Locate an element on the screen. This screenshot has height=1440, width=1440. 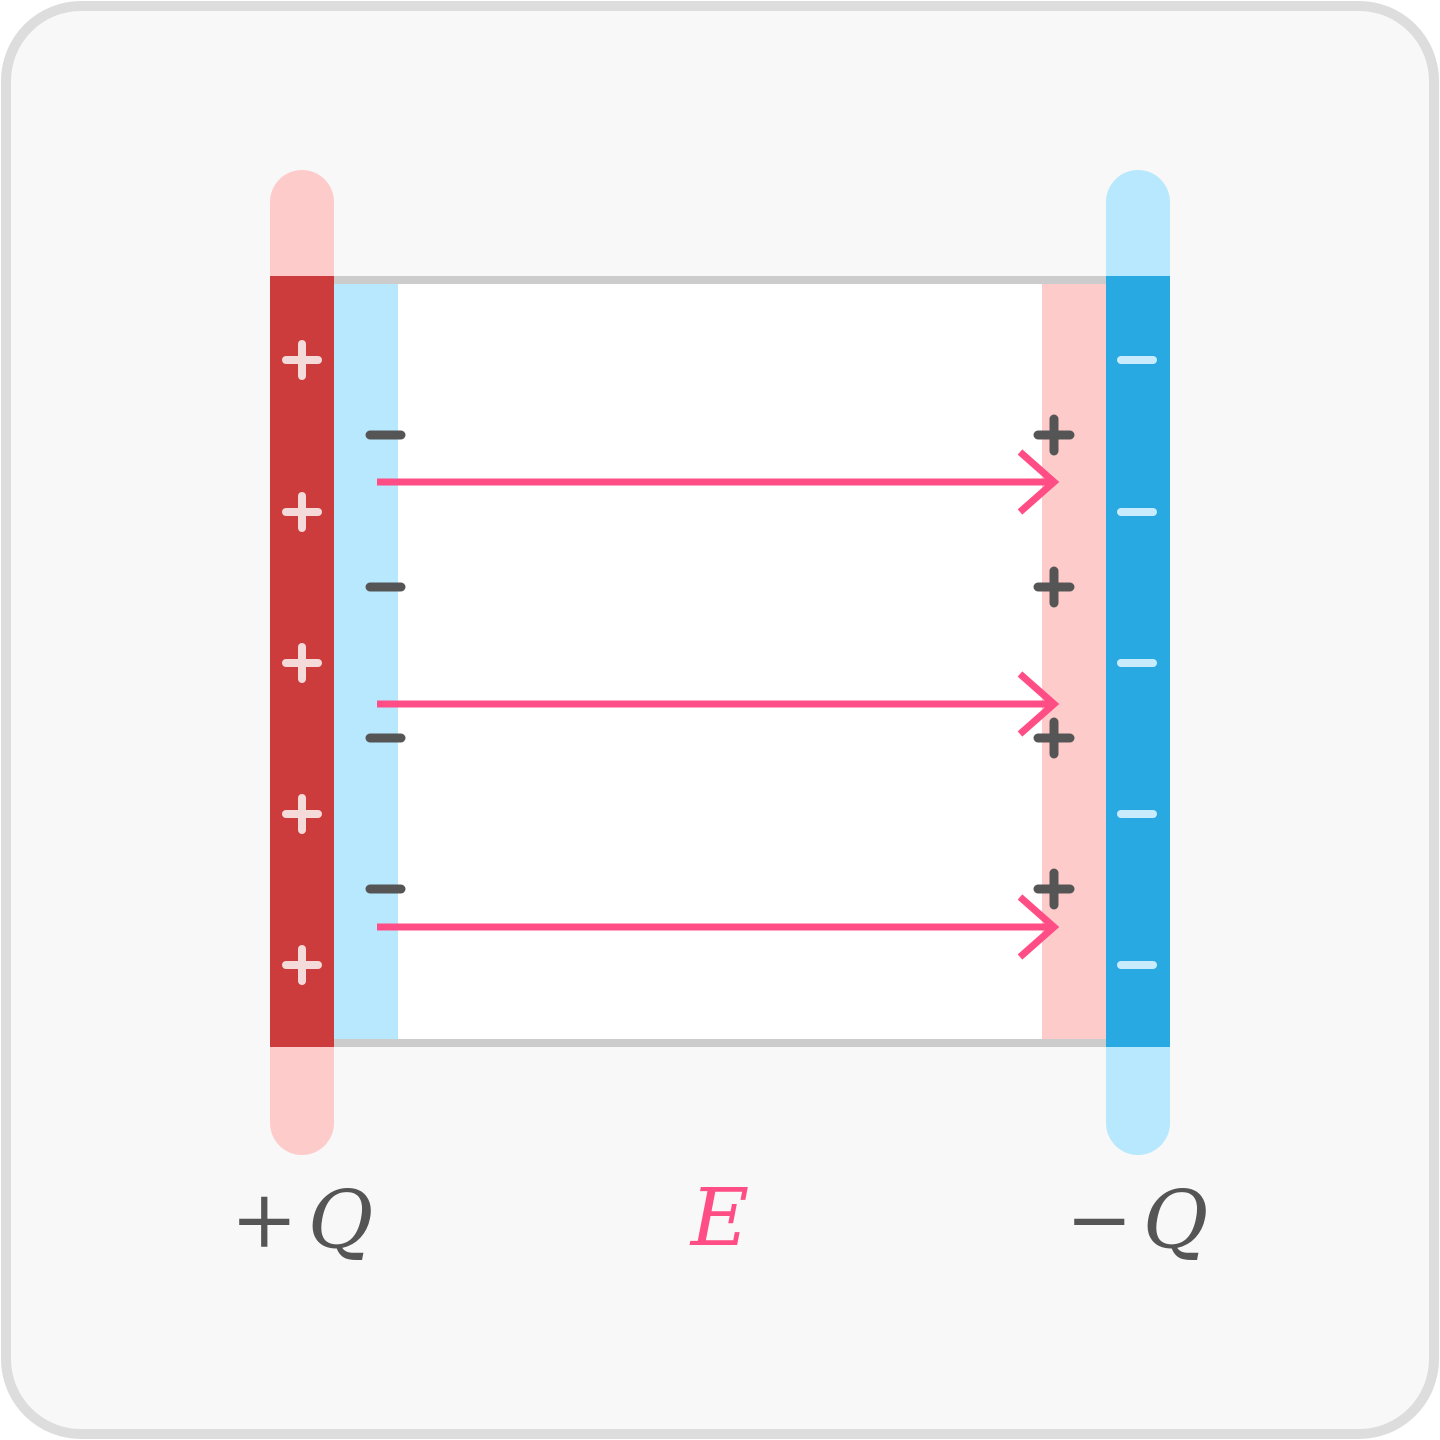
left-charge-sign: + is located at coordinates (264, 1219).